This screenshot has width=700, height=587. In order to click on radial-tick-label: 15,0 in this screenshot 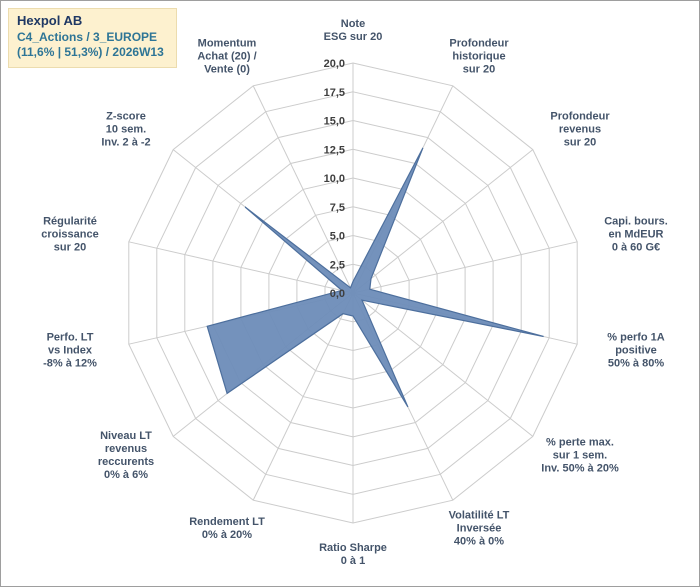, I will do `click(334, 122)`.